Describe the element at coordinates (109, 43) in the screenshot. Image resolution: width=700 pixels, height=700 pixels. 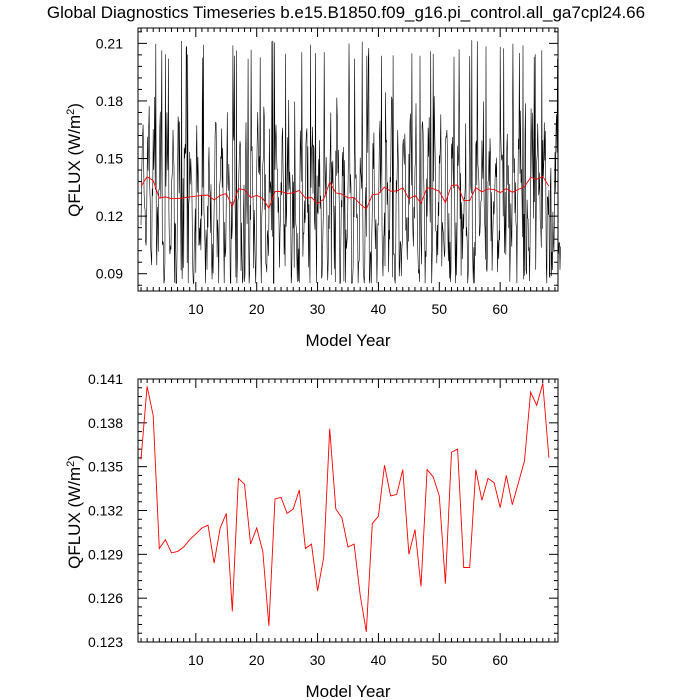
I see `y-tick-label: 0.21` at that location.